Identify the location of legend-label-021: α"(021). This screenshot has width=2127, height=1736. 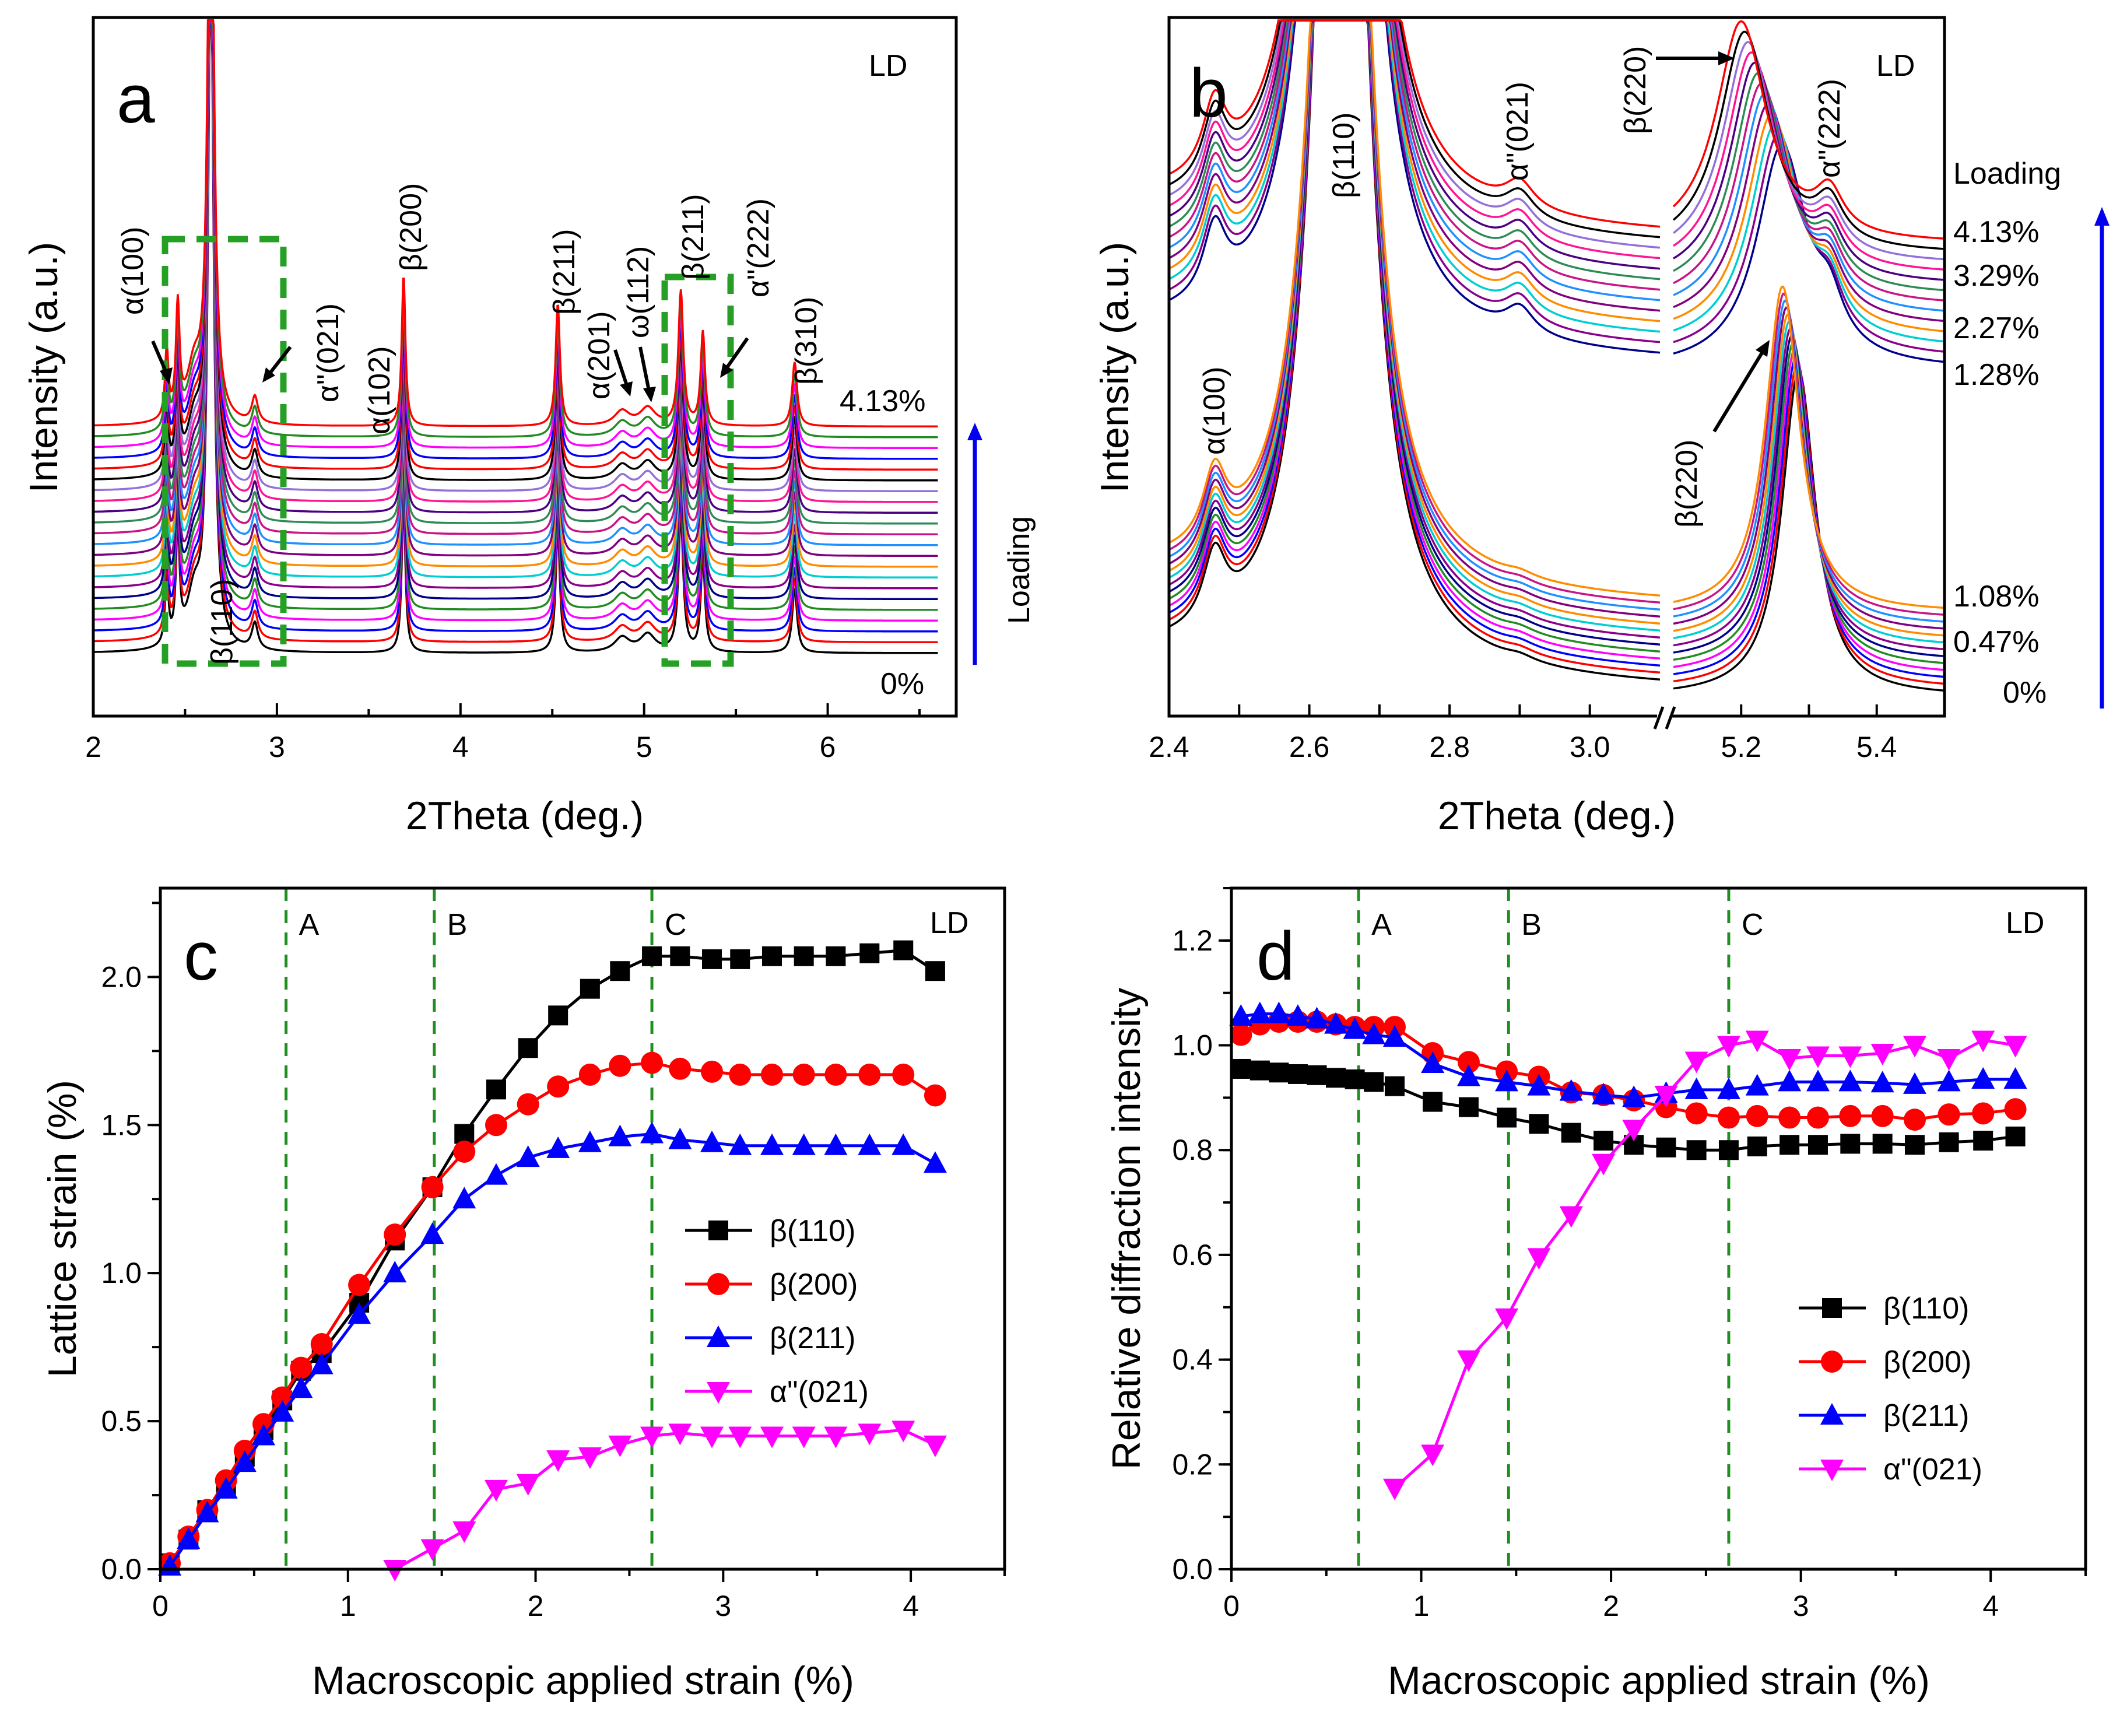
(1932, 1469).